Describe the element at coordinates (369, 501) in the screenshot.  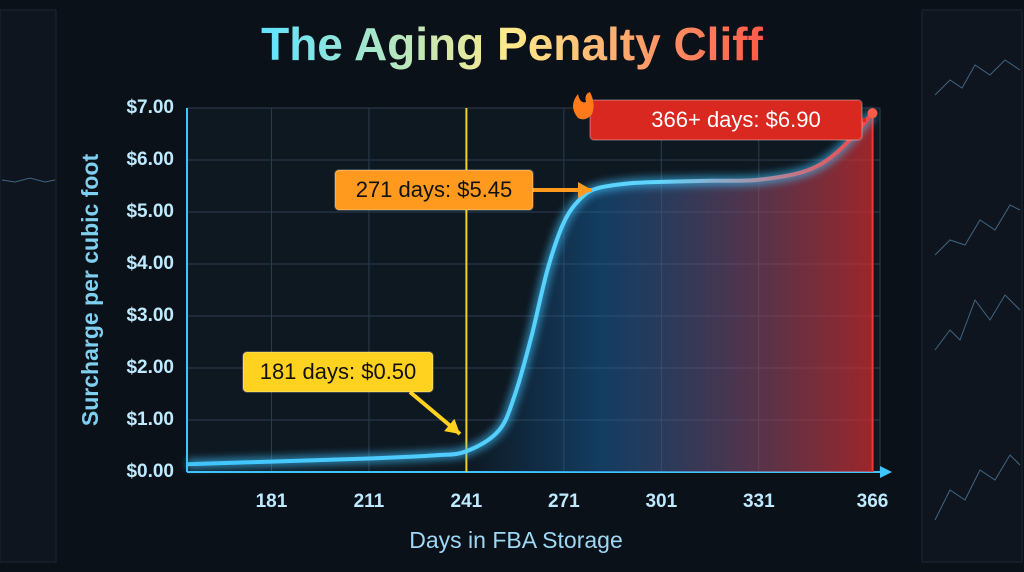
I see `x-tick-label: 211` at that location.